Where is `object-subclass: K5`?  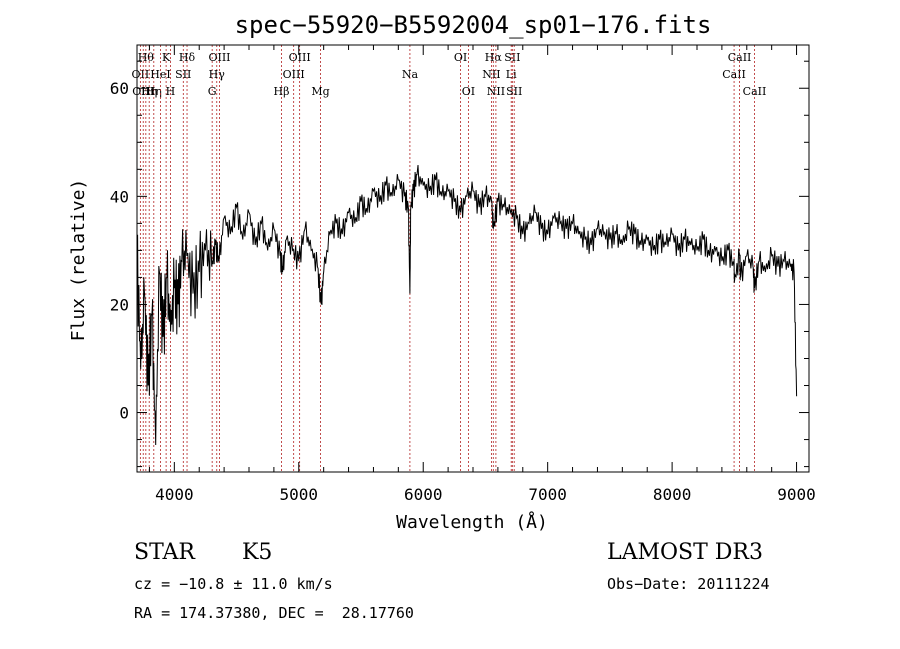
object-subclass: K5 is located at coordinates (257, 552).